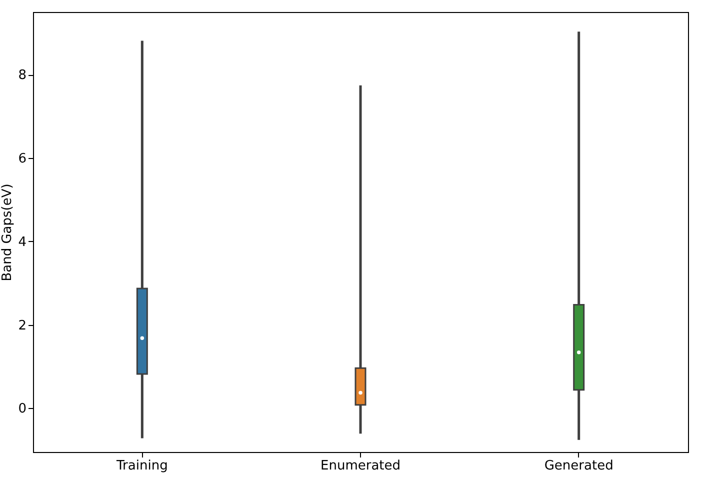  Describe the element at coordinates (22, 409) in the screenshot. I see `y-tick-label: 0` at that location.